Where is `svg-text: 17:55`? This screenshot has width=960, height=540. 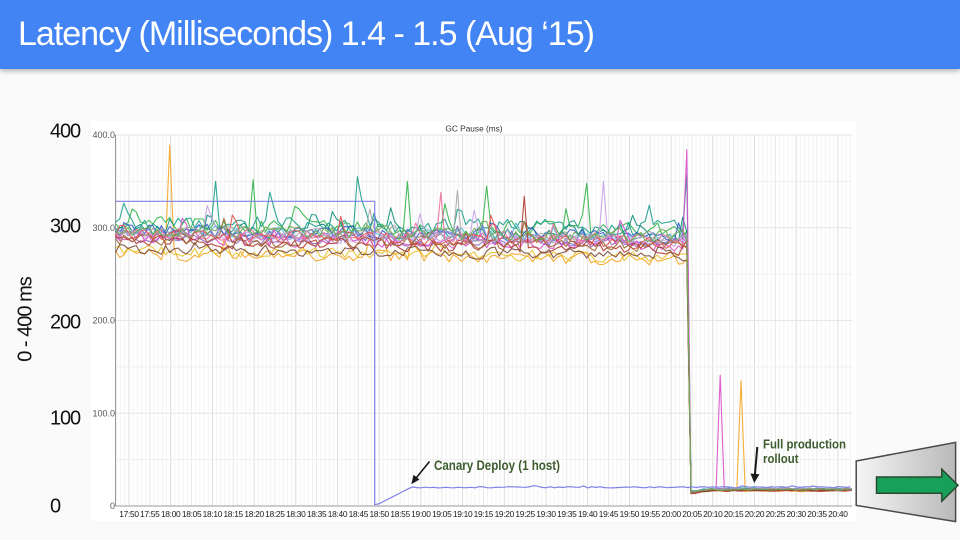
svg-text: 17:55 is located at coordinates (150, 514).